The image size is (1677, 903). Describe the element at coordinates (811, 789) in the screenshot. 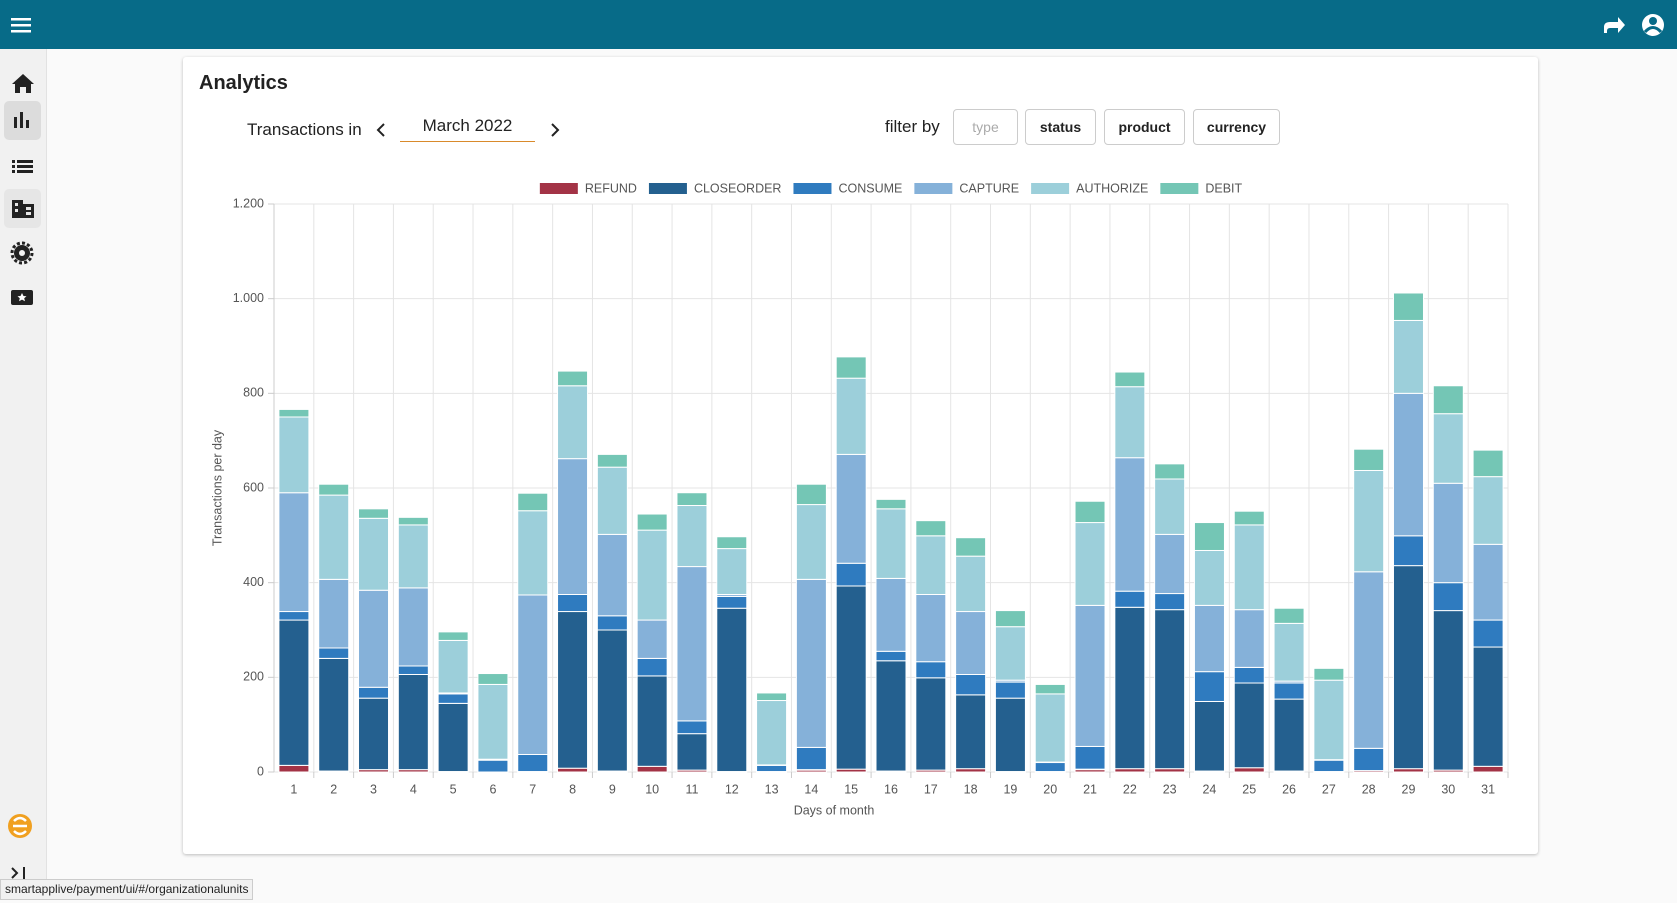

I see `x-tick-label: 14` at that location.